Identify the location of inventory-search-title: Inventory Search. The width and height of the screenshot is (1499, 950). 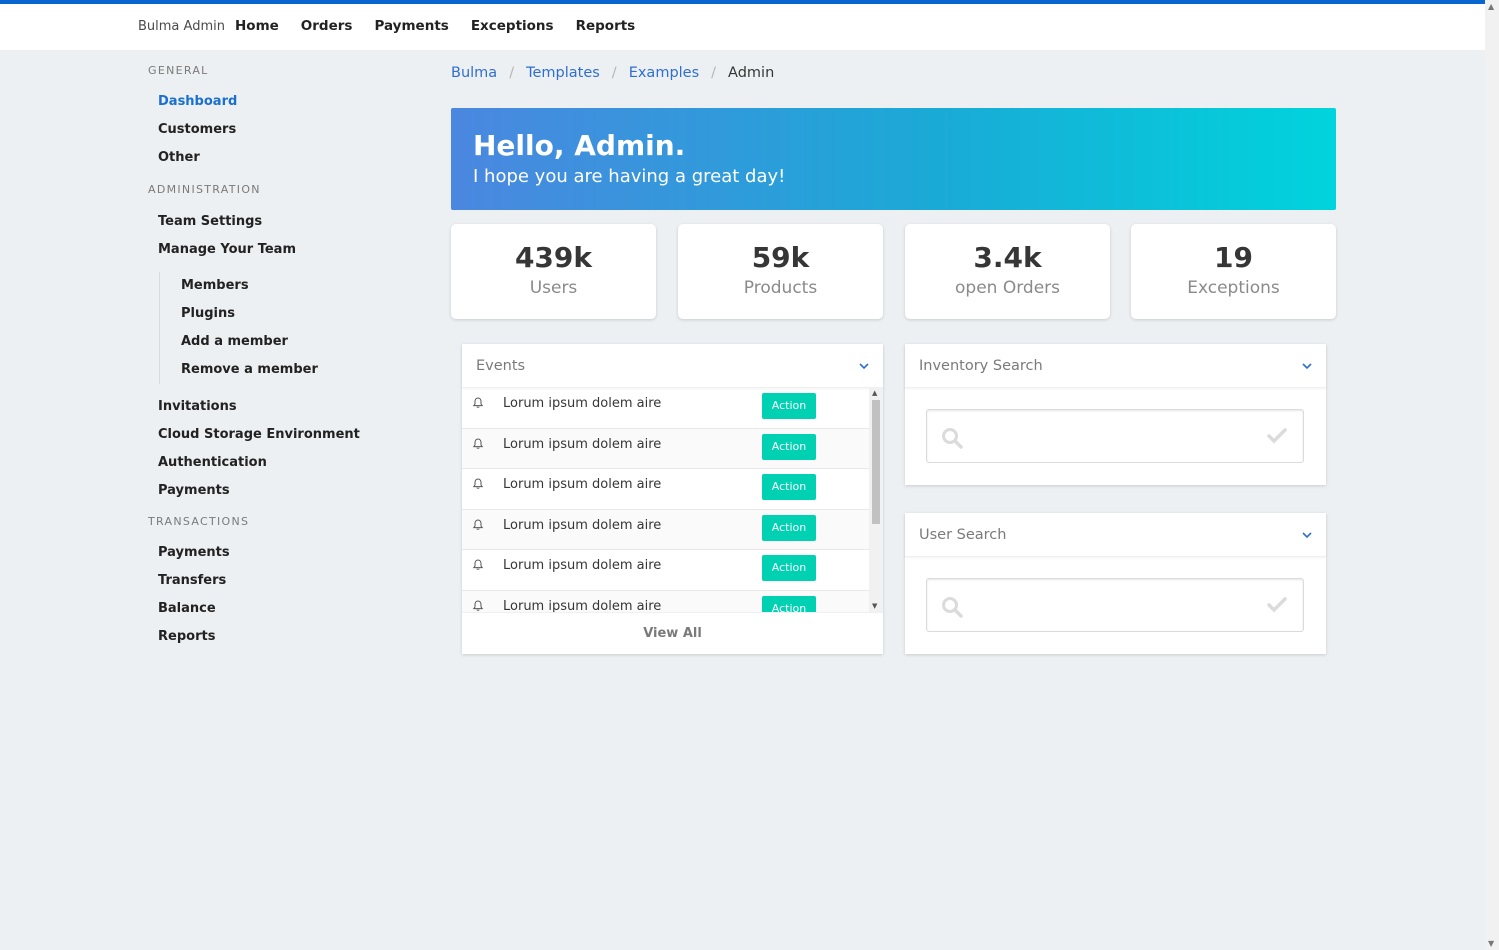
(981, 365).